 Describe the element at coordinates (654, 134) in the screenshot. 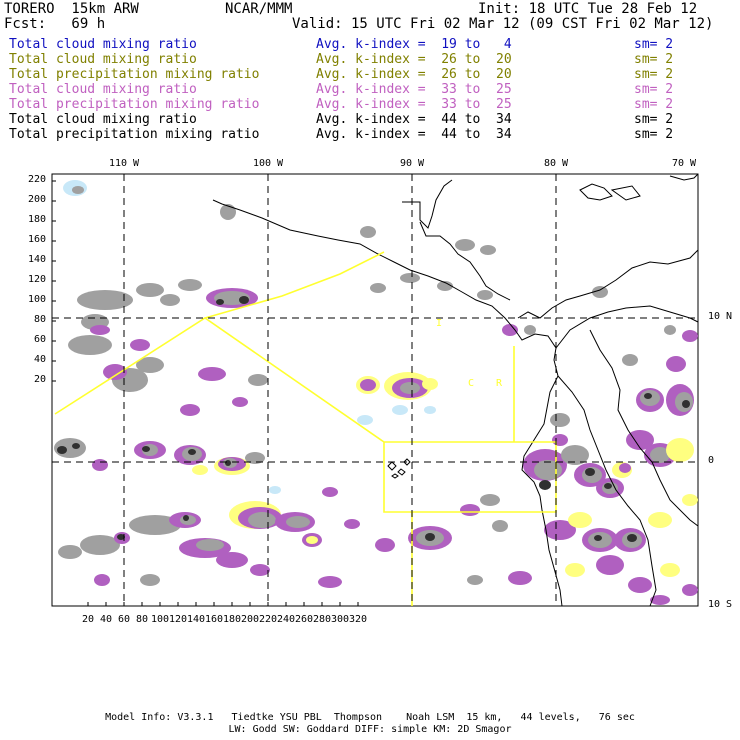

I see `legend-sm-6: sm= 2` at that location.